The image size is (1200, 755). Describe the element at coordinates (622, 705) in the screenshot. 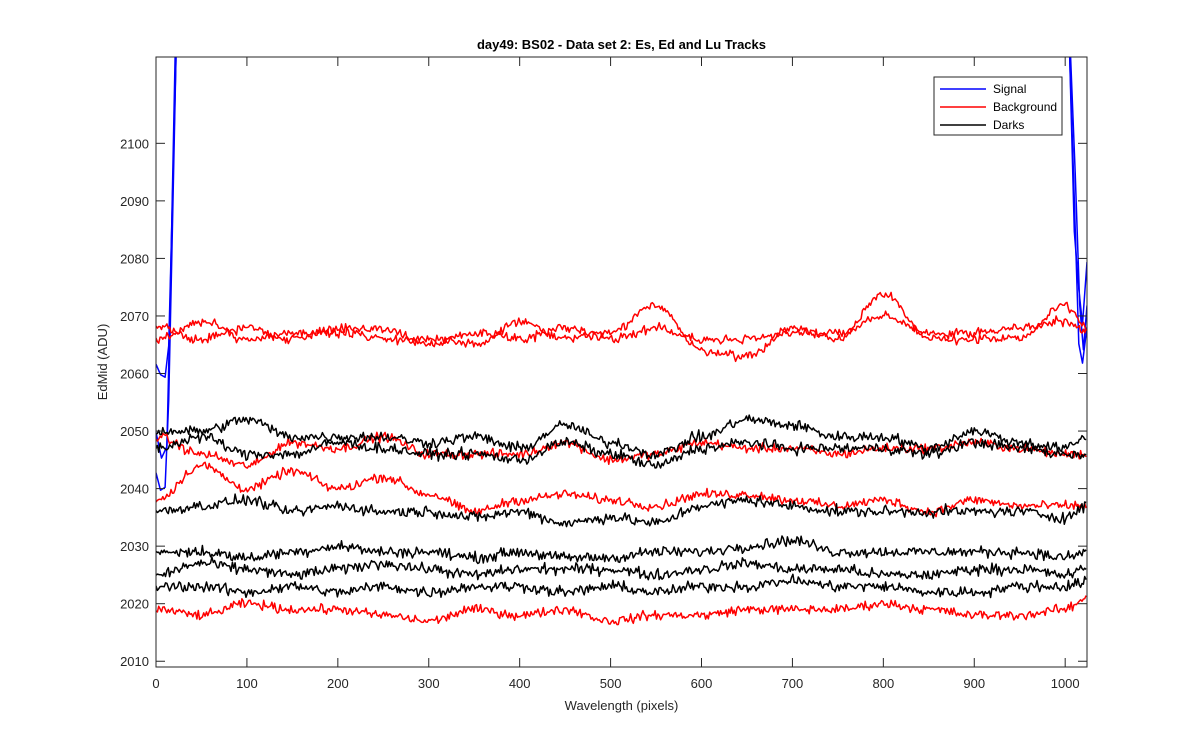

I see `x-axis-label: Wavelength (pixels)` at that location.